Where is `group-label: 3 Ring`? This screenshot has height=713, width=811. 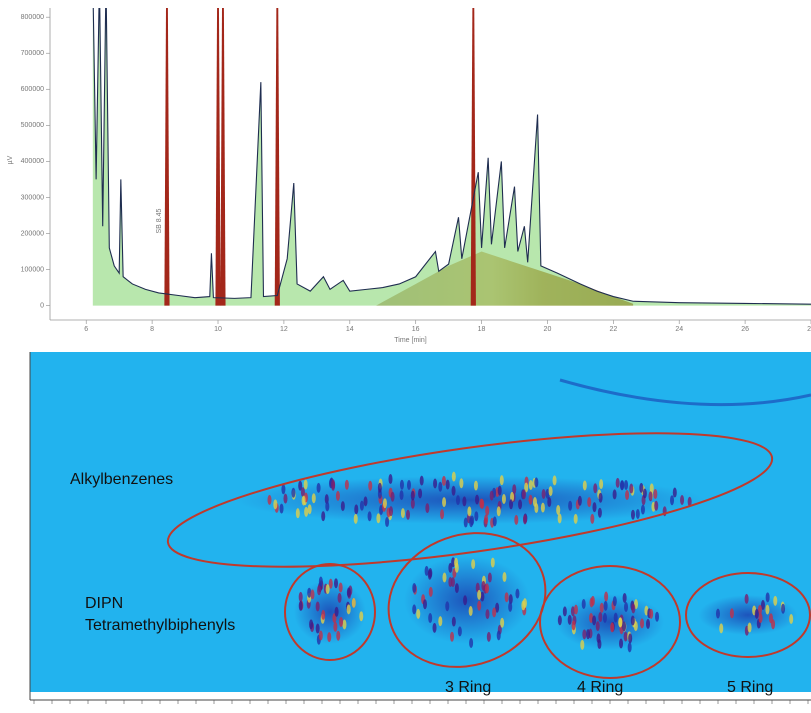
group-label: 3 Ring is located at coordinates (468, 687).